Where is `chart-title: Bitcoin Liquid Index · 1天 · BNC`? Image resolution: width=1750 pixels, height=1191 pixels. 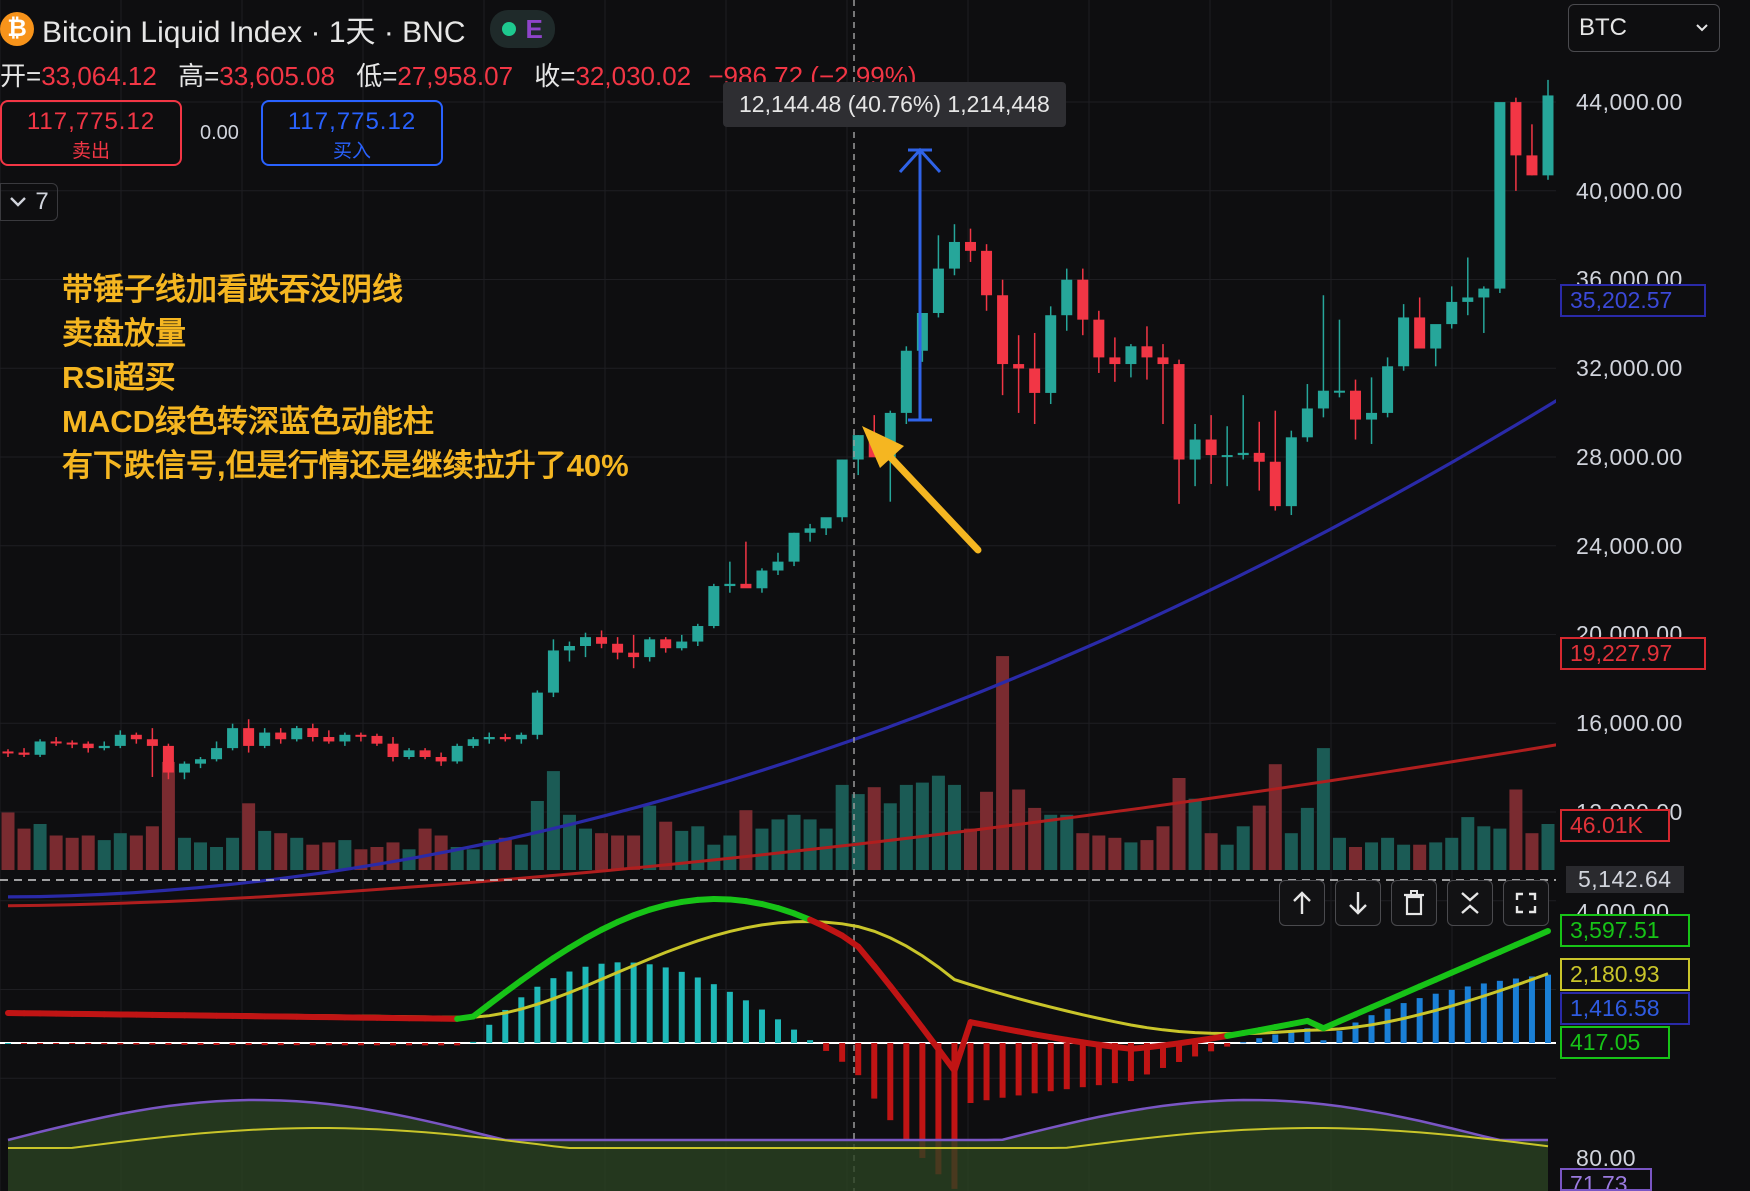
chart-title: Bitcoin Liquid Index · 1天 · BNC is located at coordinates (254, 32).